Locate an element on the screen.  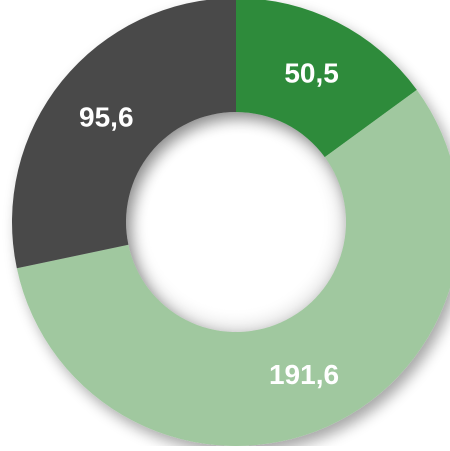
data-label-1: 50,5 is located at coordinates (311, 73).